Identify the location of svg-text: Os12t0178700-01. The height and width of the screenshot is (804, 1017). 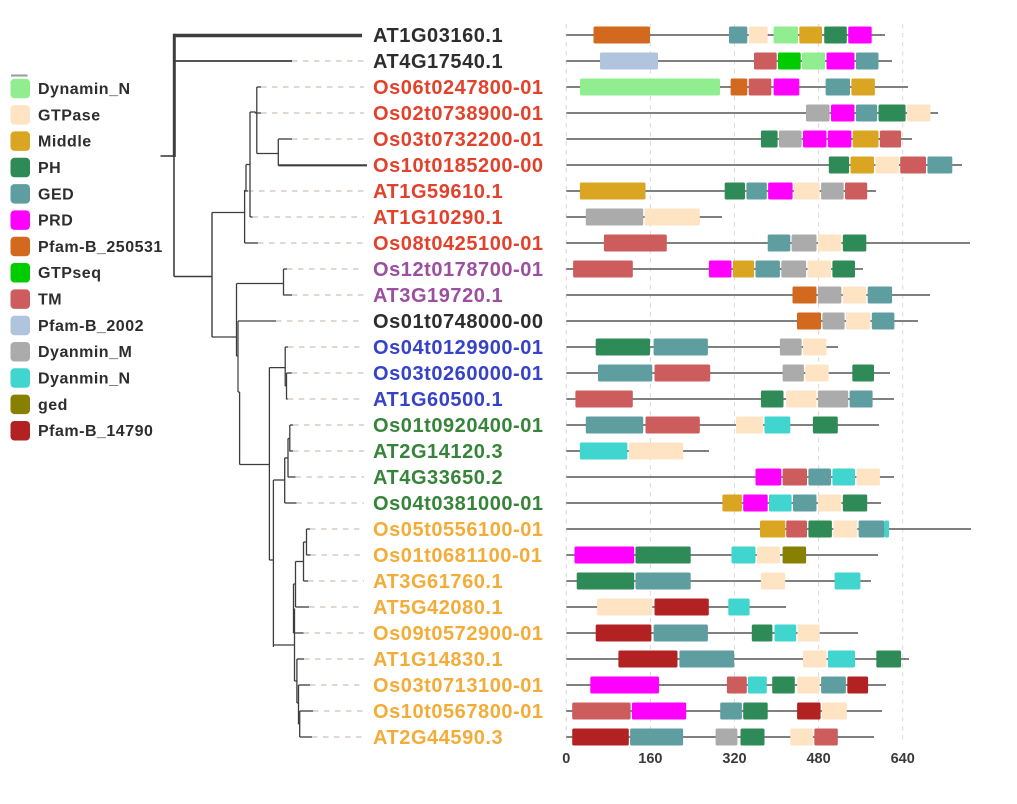
(458, 270).